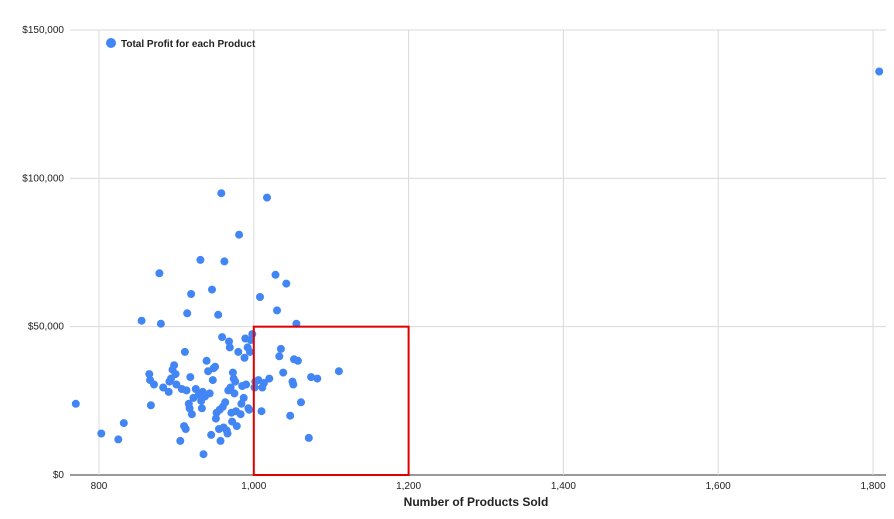 The image size is (894, 519). Describe the element at coordinates (59, 475) in the screenshot. I see `y-tick-label: $0` at that location.